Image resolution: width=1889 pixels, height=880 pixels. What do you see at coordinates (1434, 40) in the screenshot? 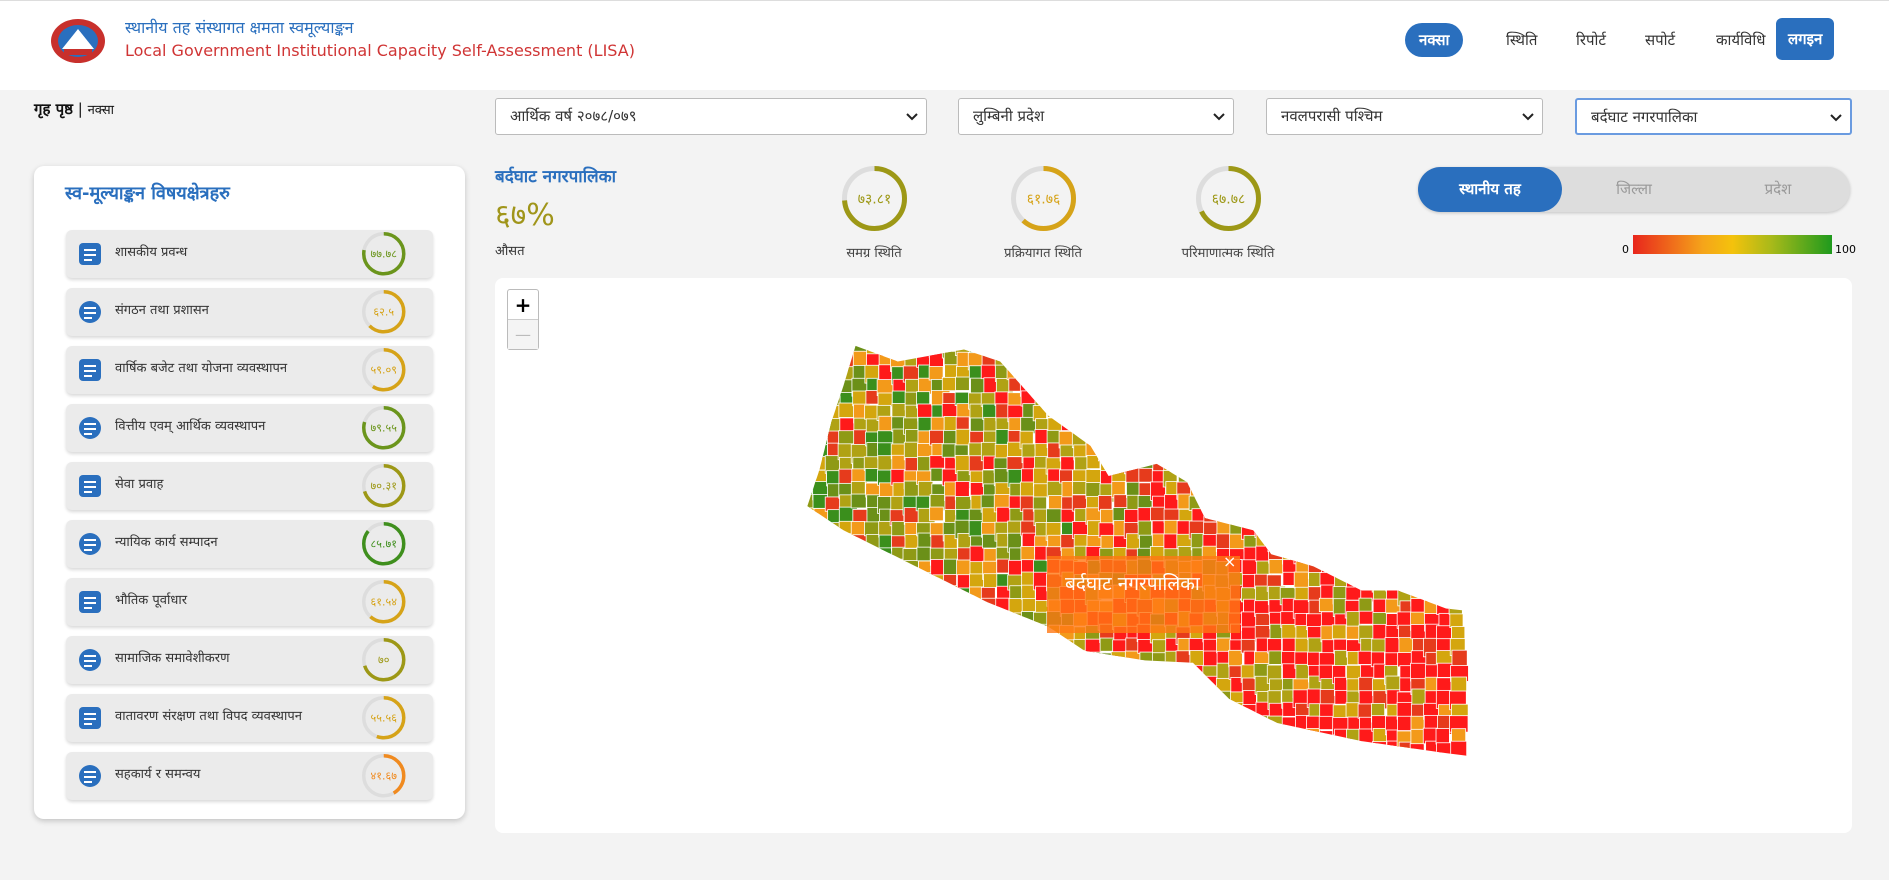
I see `nav-link: नक्सा` at bounding box center [1434, 40].